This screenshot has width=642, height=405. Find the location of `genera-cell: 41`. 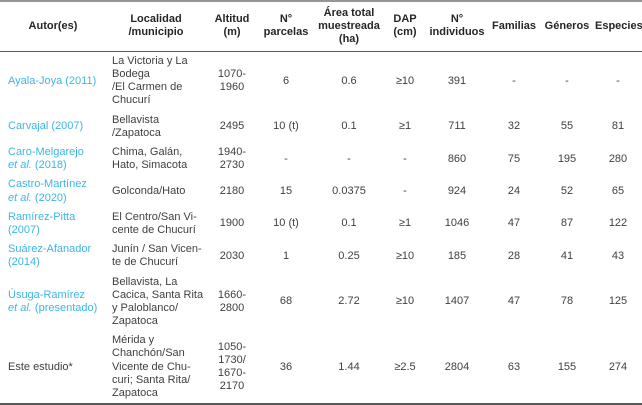

genera-cell: 41 is located at coordinates (567, 255).